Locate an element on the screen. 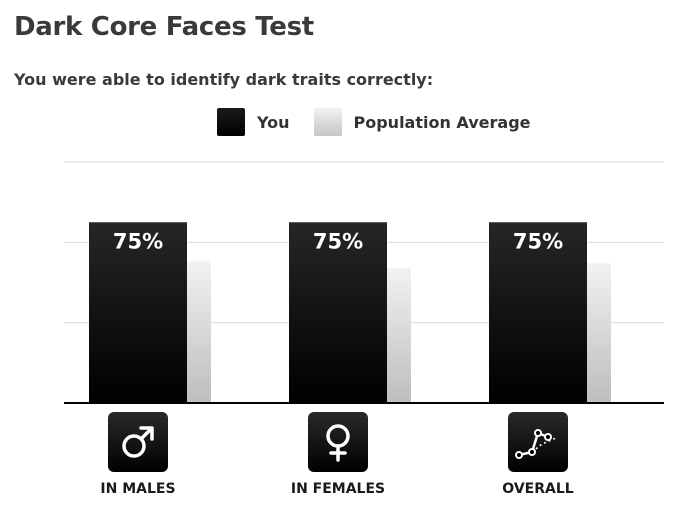 The image size is (685, 514). category-label-in-males: IN MALES is located at coordinates (138, 489).